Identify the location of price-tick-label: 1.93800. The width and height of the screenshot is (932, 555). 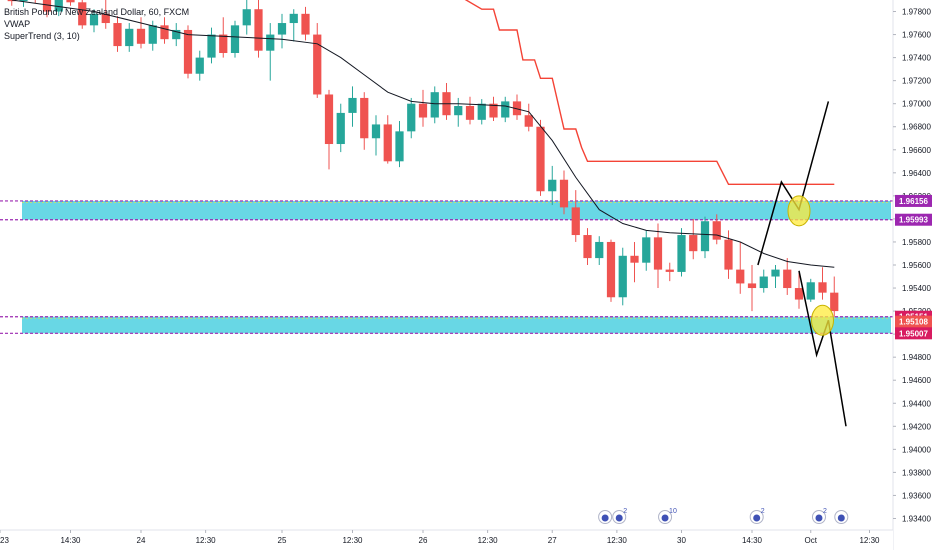
(916, 472).